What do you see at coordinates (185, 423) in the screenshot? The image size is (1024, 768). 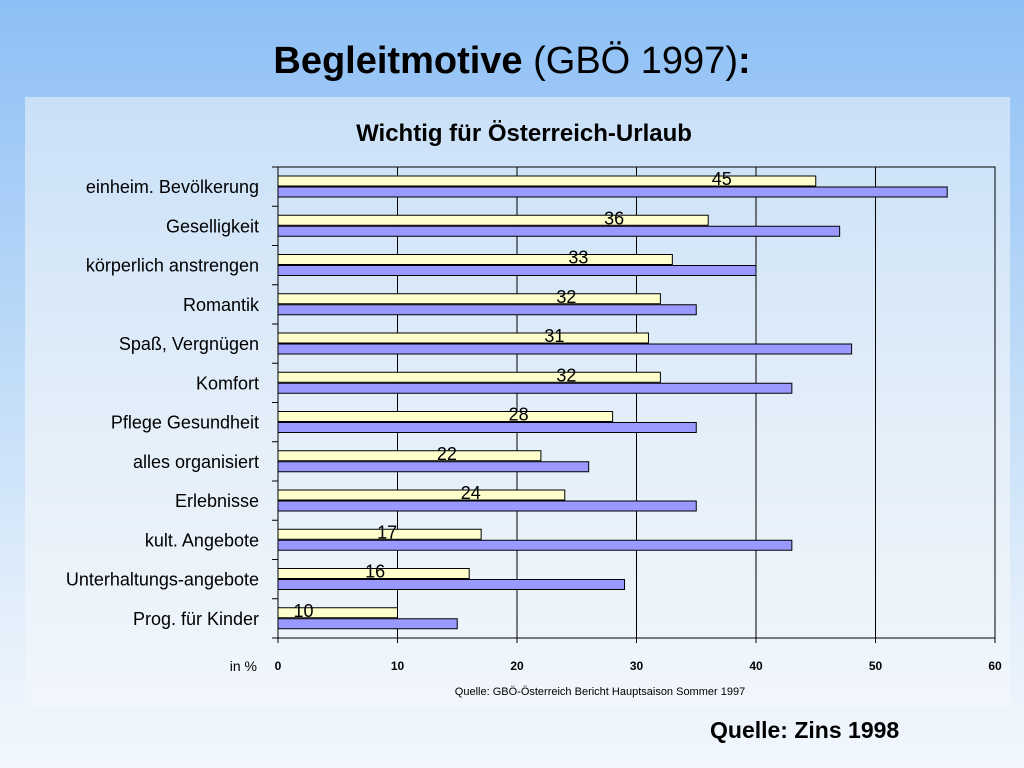 I see `category-label: Pflege Gesundheit` at bounding box center [185, 423].